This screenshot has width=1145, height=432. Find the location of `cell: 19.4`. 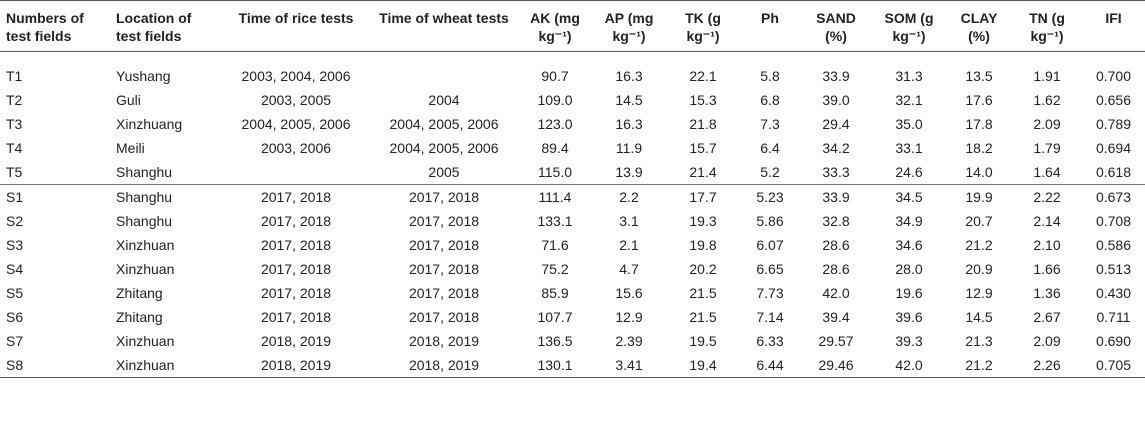

cell: 19.4 is located at coordinates (703, 365).